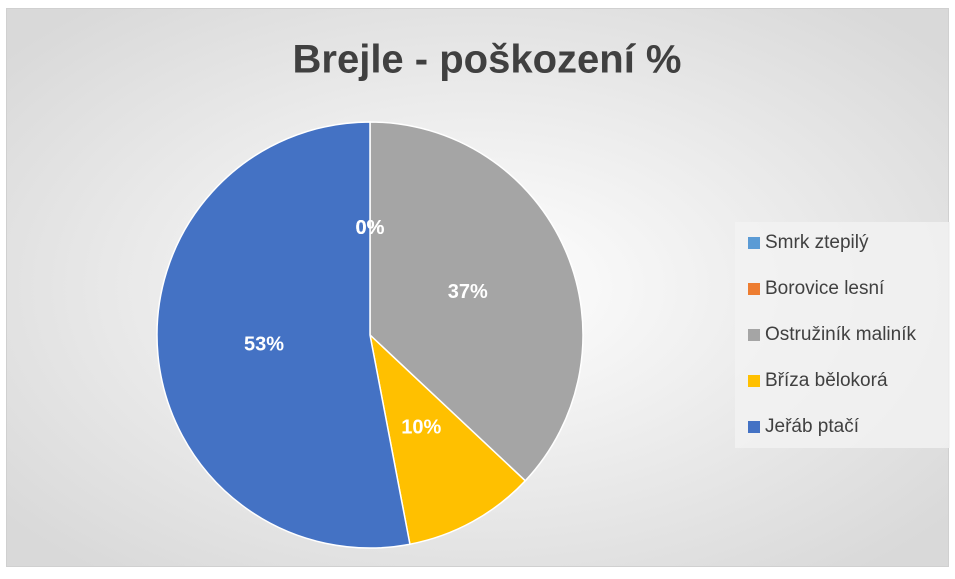 The height and width of the screenshot is (579, 955). Describe the element at coordinates (370, 228) in the screenshot. I see `data-label: 0%` at that location.